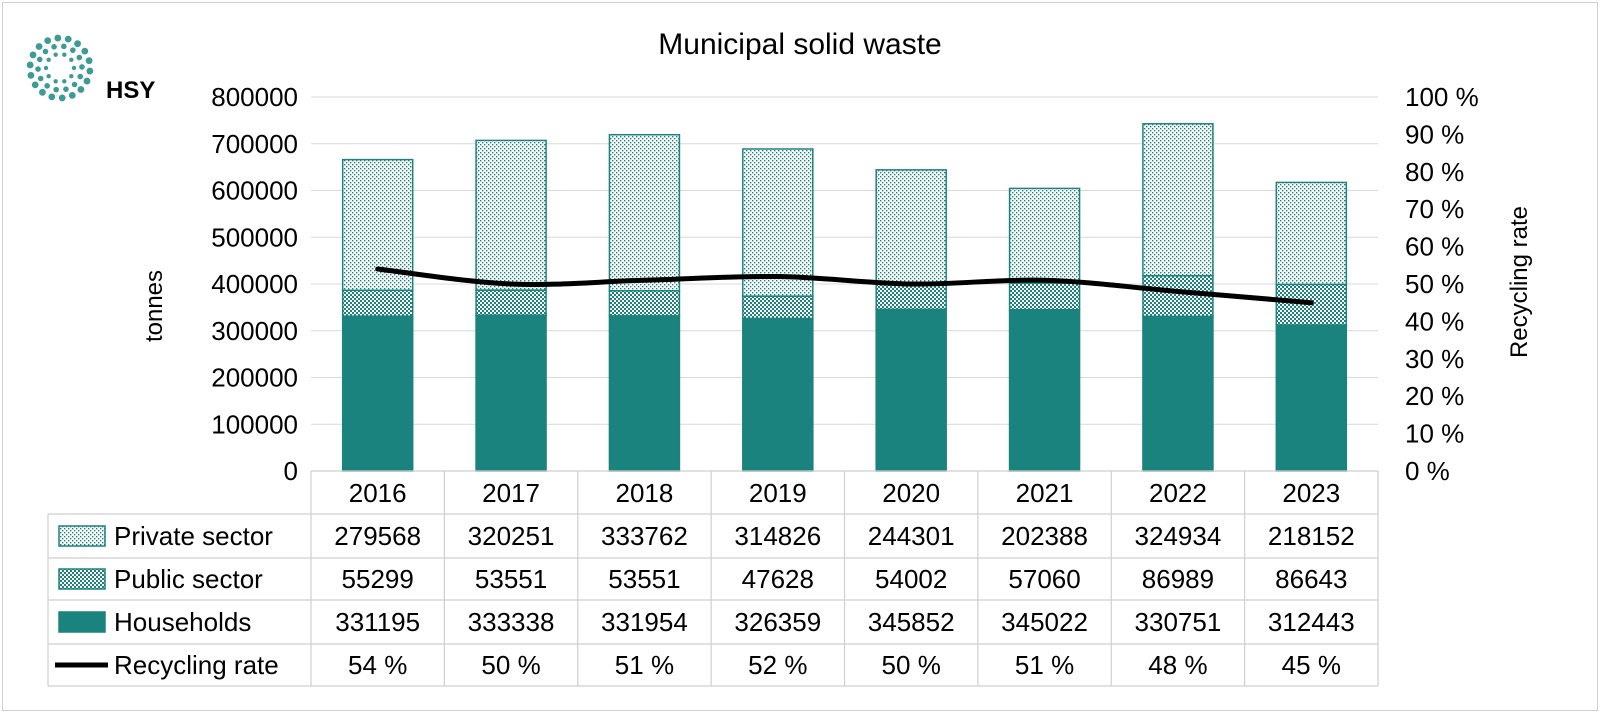 The image size is (1600, 713). Describe the element at coordinates (254, 191) in the screenshot. I see `y-tick-label: 600000` at that location.